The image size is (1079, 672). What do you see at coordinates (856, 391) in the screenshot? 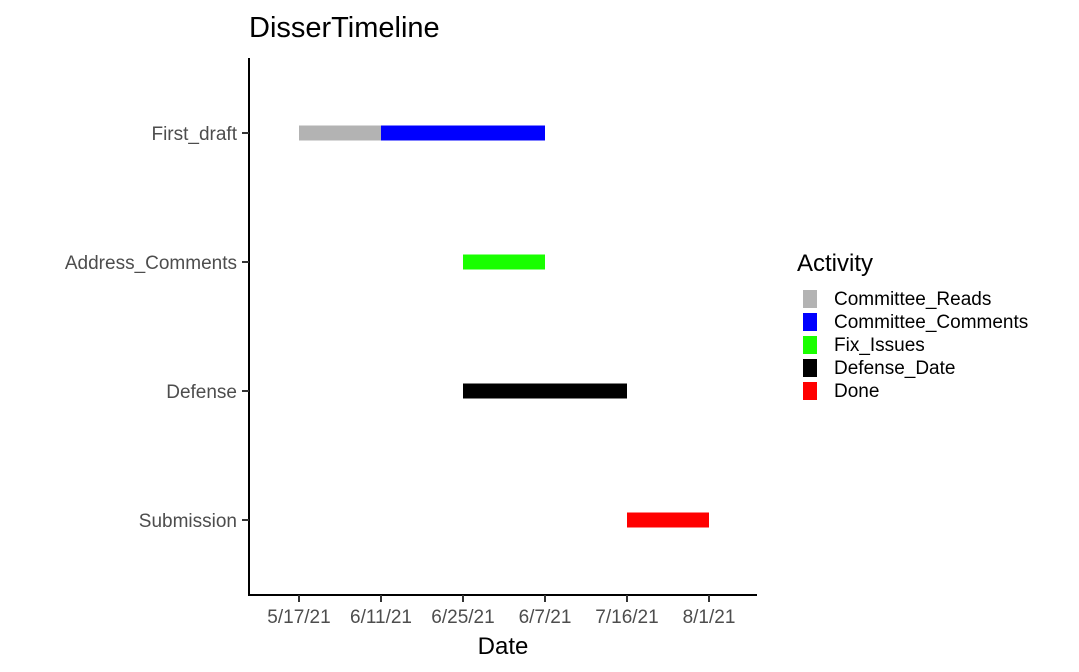
I see `legend-label: Done` at bounding box center [856, 391].